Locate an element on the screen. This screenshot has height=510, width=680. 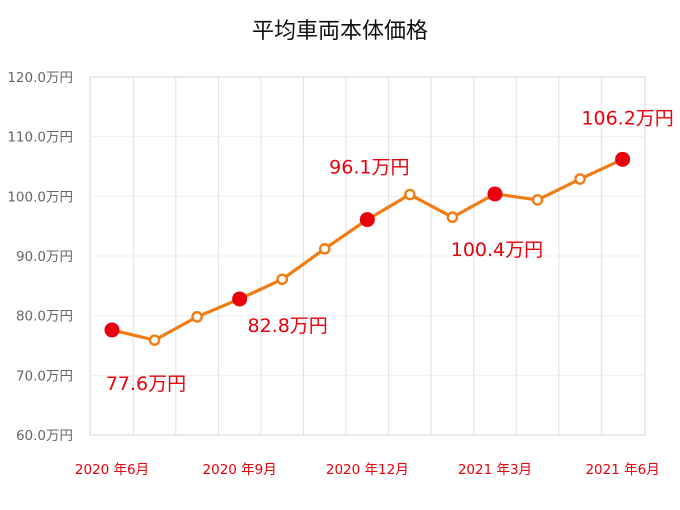
y-tick-label: 120.0万円 is located at coordinates (40, 78).